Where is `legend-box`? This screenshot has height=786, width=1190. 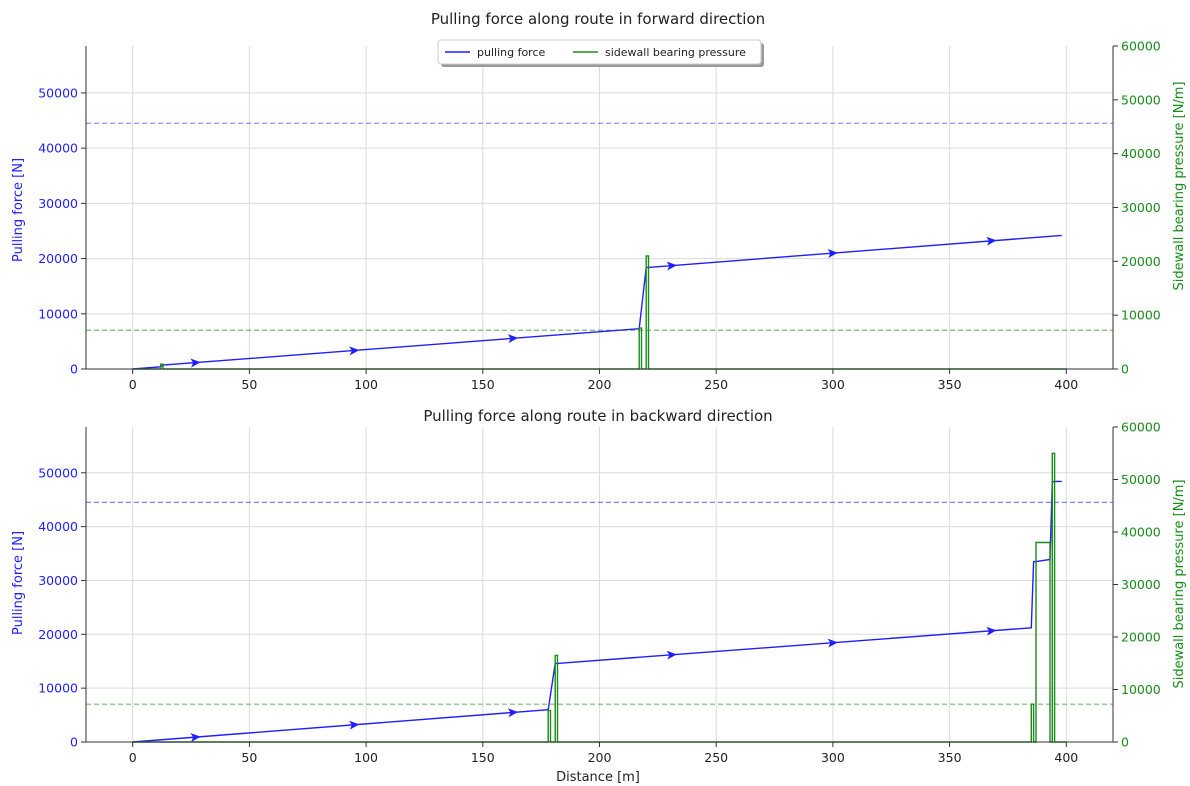 legend-box is located at coordinates (599, 52).